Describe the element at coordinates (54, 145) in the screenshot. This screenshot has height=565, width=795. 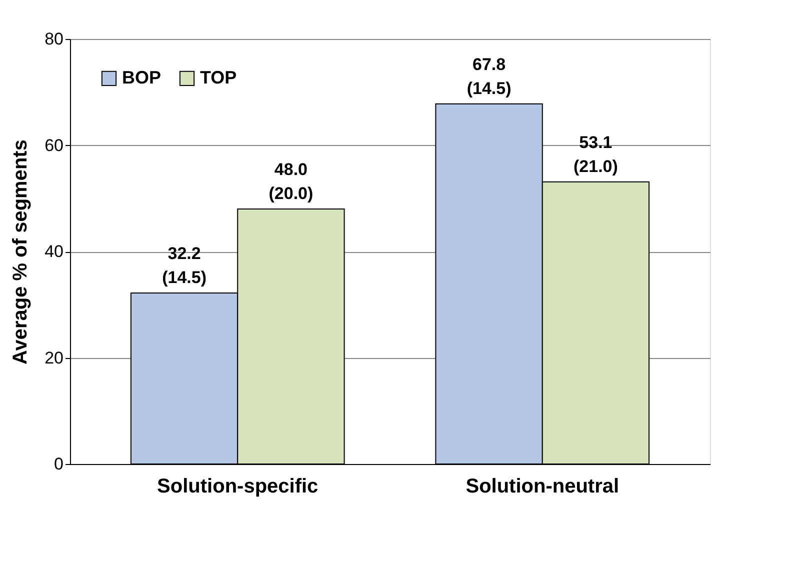
I see `y-tick-label: 60` at that location.